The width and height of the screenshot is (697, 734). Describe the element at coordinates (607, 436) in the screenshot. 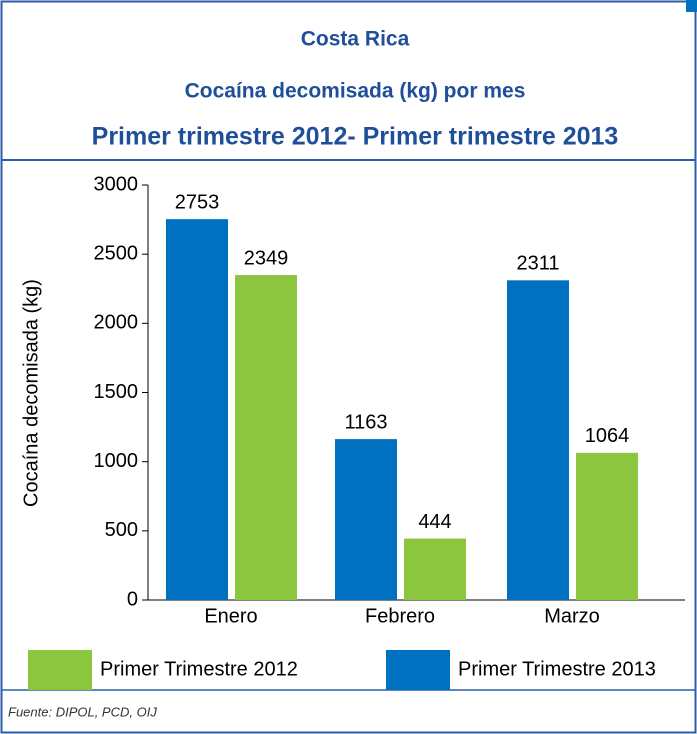

I see `value-label: 1064` at that location.